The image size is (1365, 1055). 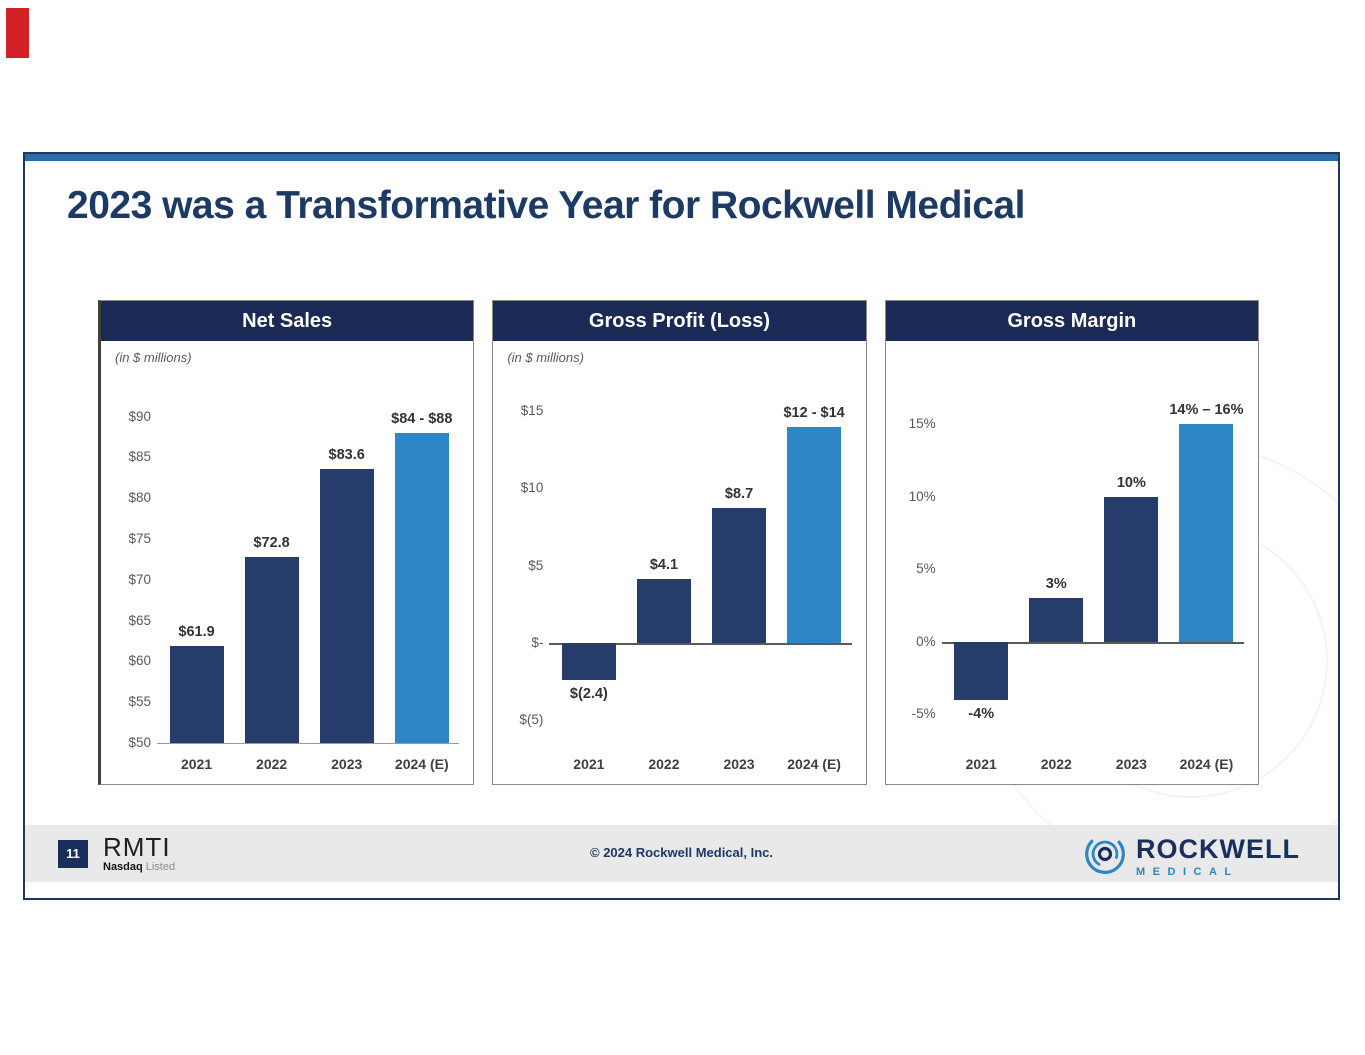 I want to click on bar-value-label: $4.1, so click(x=664, y=565).